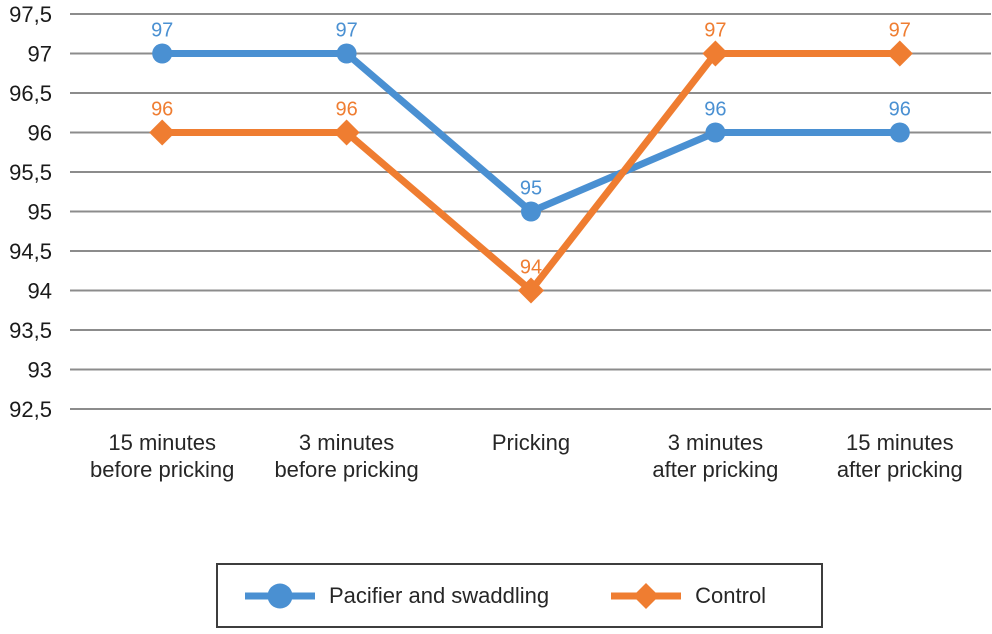 The width and height of the screenshot is (992, 634). I want to click on legend-entry-pacifier-and-swaddling: Pacifier and swaddling, so click(396, 596).